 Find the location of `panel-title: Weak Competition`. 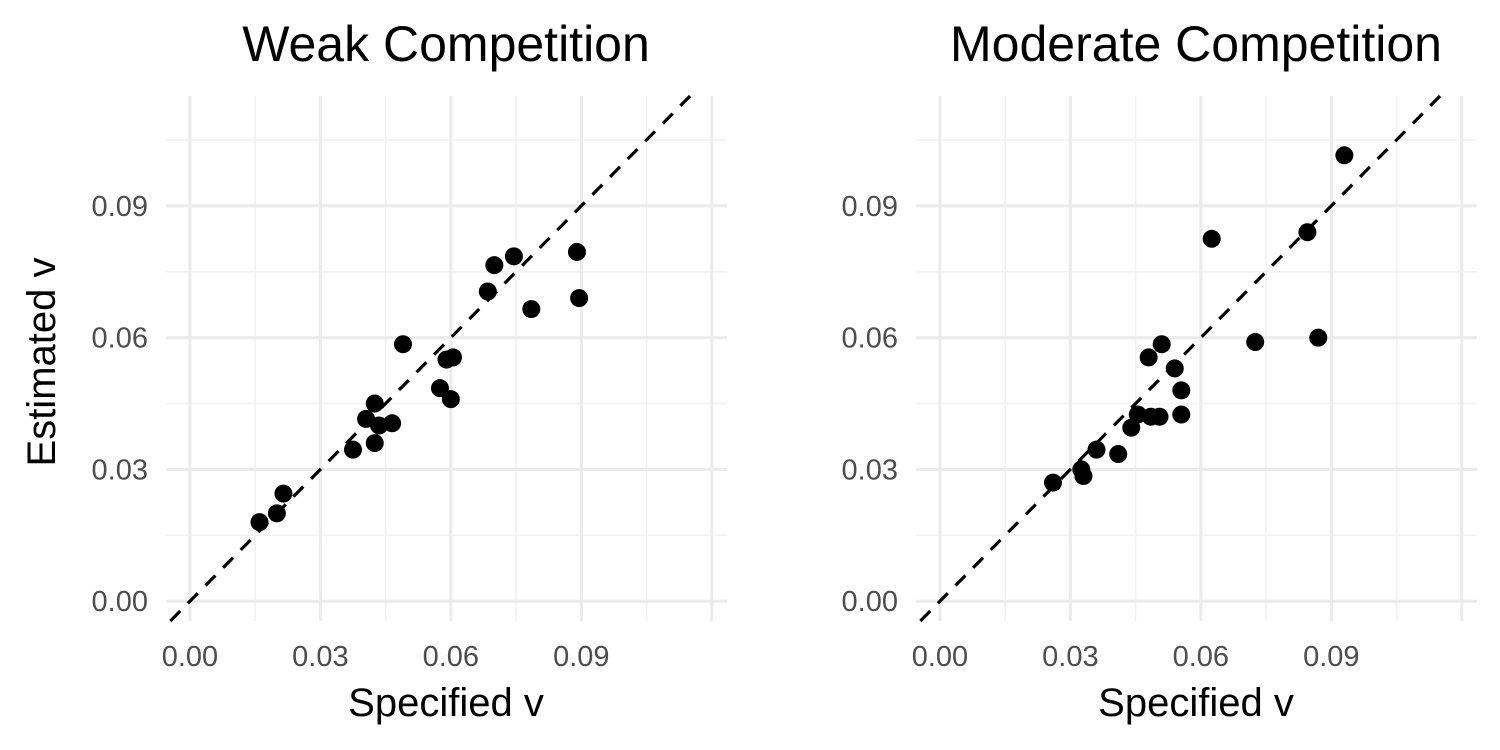

panel-title: Weak Competition is located at coordinates (446, 44).